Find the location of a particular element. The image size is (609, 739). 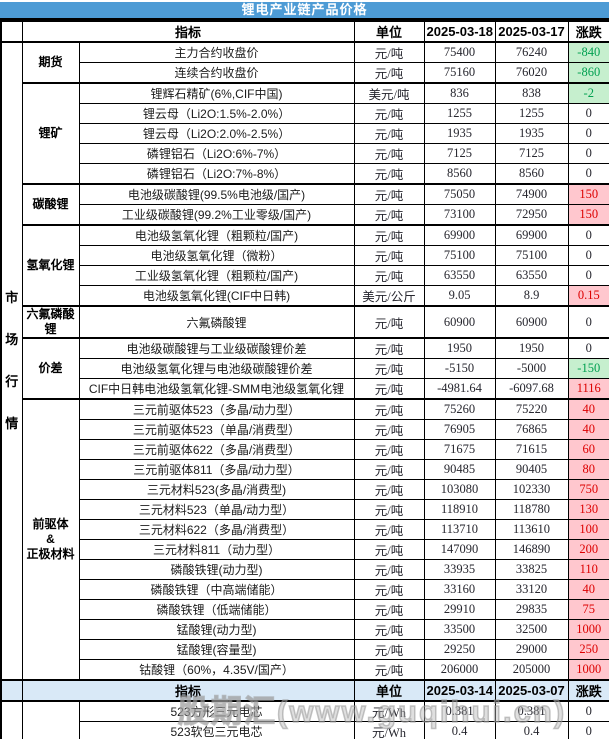

price-row: 六氟磷酸锂 六氟磷酸锂 元/吨 60900 60900 0 is located at coordinates (305, 322).